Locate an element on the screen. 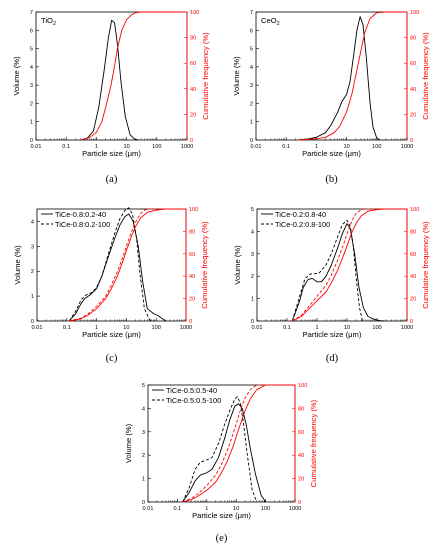 This screenshot has width=445, height=550. y-tick-label: 7 is located at coordinates (251, 13).